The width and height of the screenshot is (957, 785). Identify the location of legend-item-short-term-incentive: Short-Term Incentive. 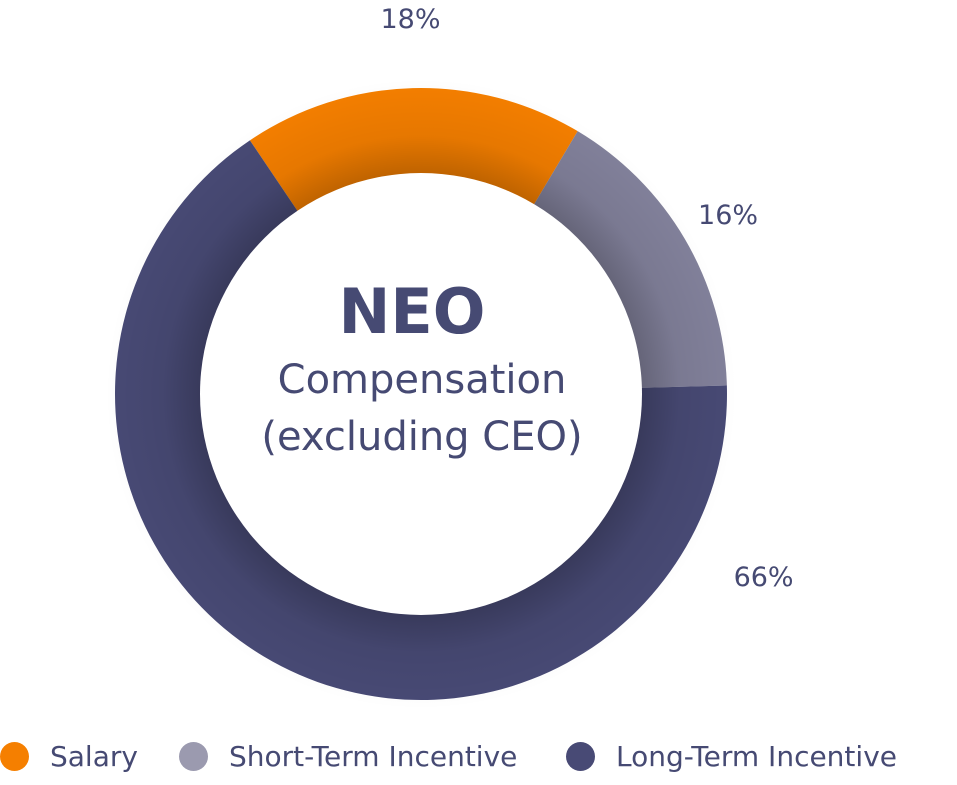
(348, 756).